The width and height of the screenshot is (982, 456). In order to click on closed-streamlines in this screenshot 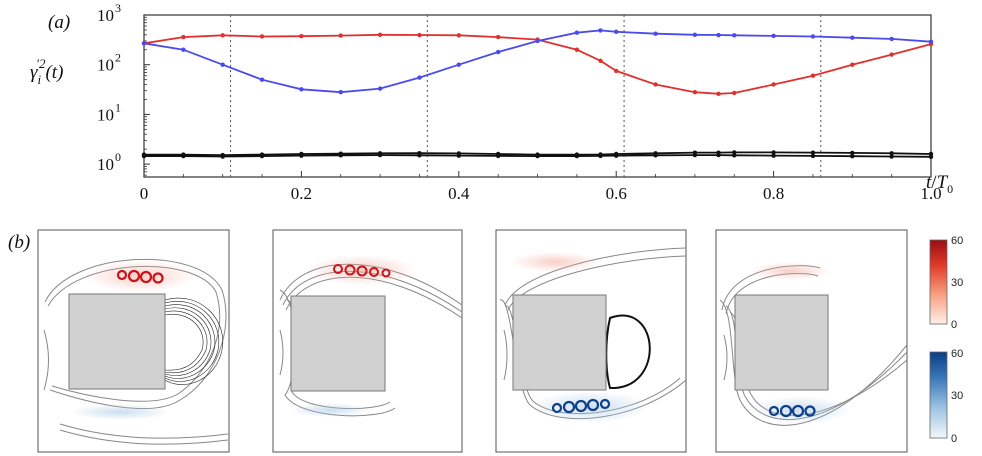, I will do `click(194, 341)`.